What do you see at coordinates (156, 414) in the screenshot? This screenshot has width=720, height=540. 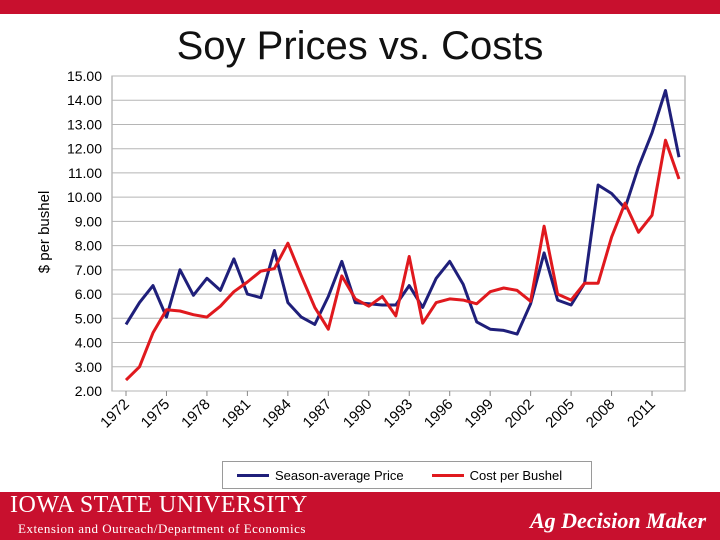 I see `x-tick-label: 1975` at bounding box center [156, 414].